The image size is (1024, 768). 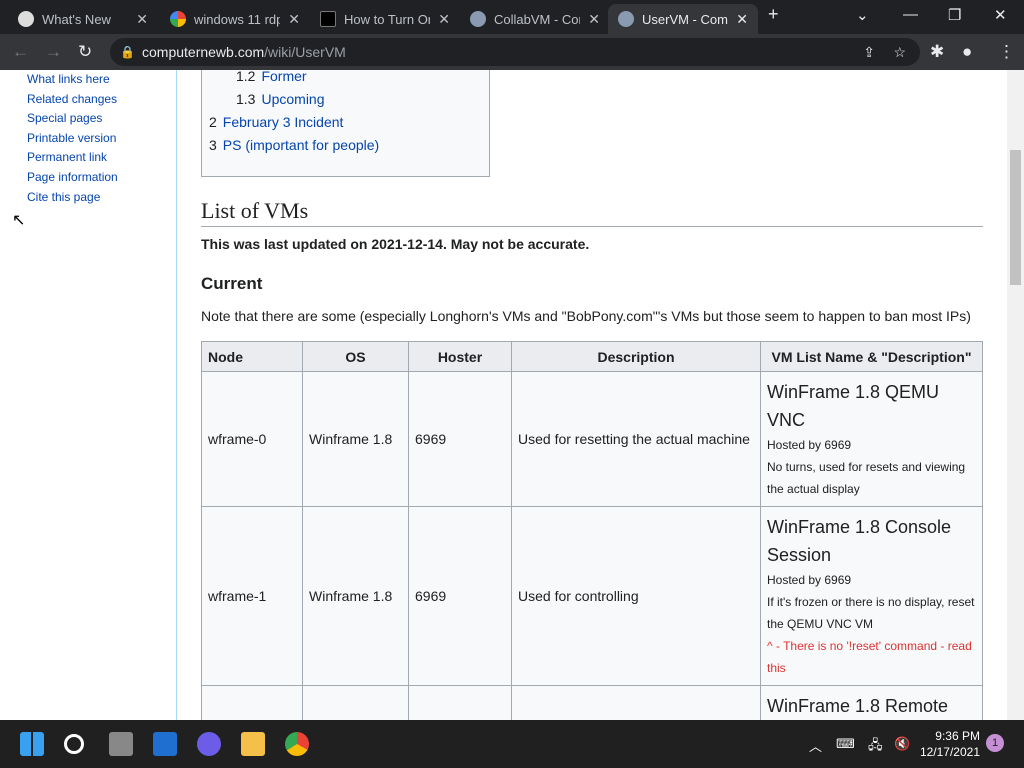 I want to click on bookmark-star-icon: ☆, so click(x=899, y=51).